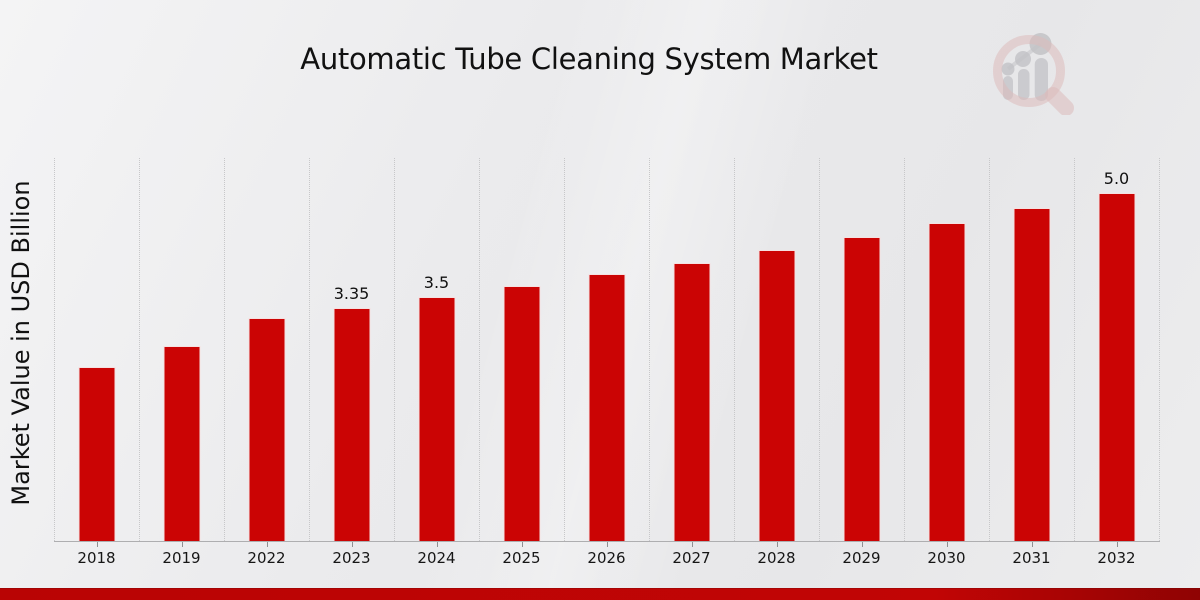  Describe the element at coordinates (96, 362) in the screenshot. I see `category-slot: 2018` at that location.